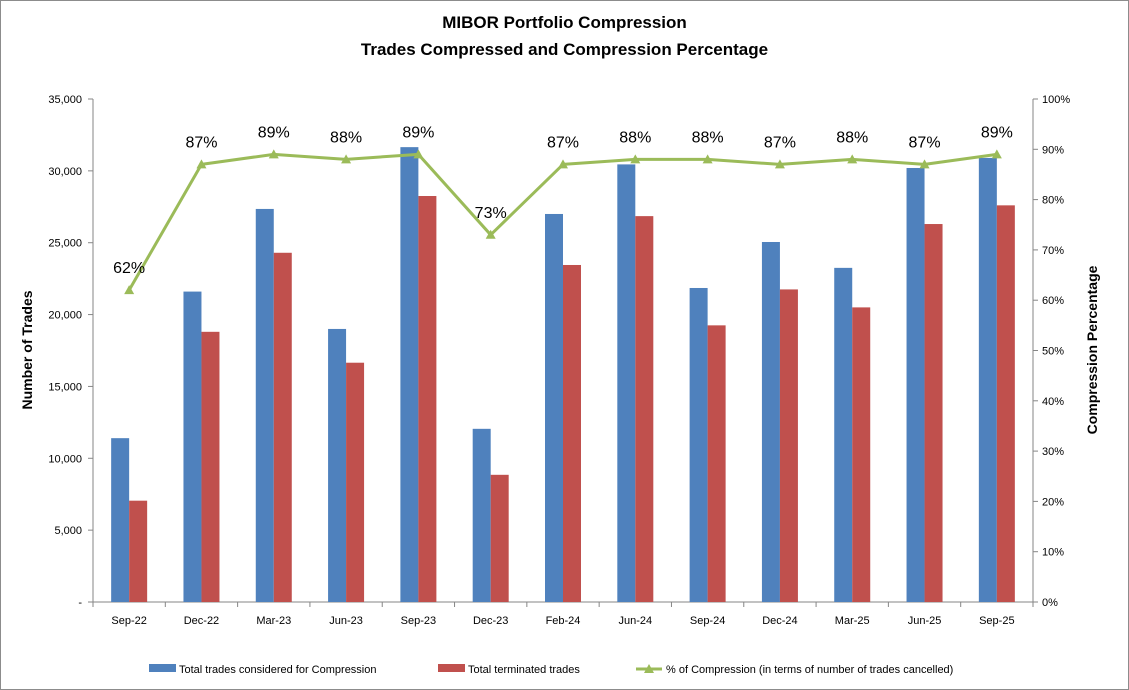 This screenshot has width=1129, height=690. Describe the element at coordinates (128, 621) in the screenshot. I see `x-tick-label: Sep-22` at that location.